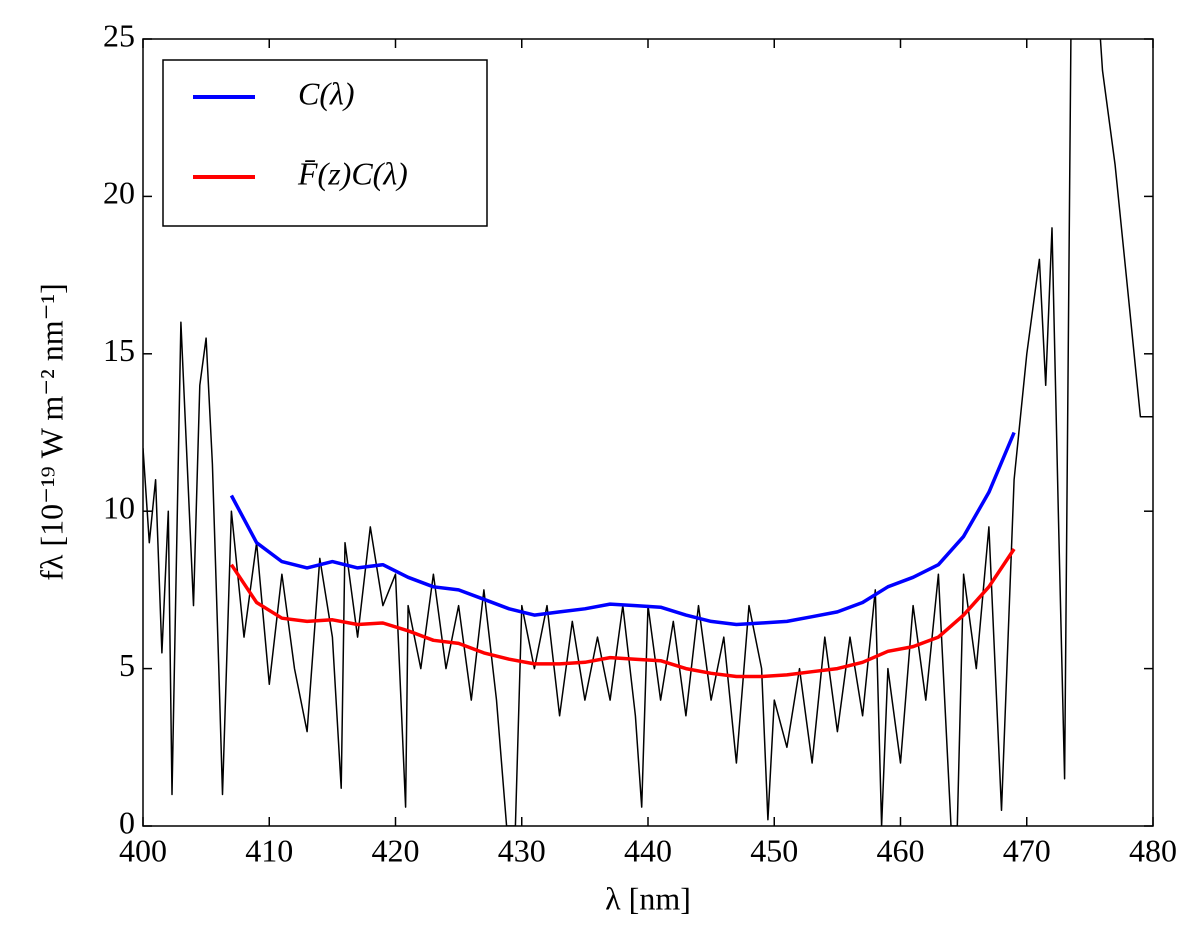  Describe the element at coordinates (1153, 850) in the screenshot. I see `x-tick-label: 480` at that location.